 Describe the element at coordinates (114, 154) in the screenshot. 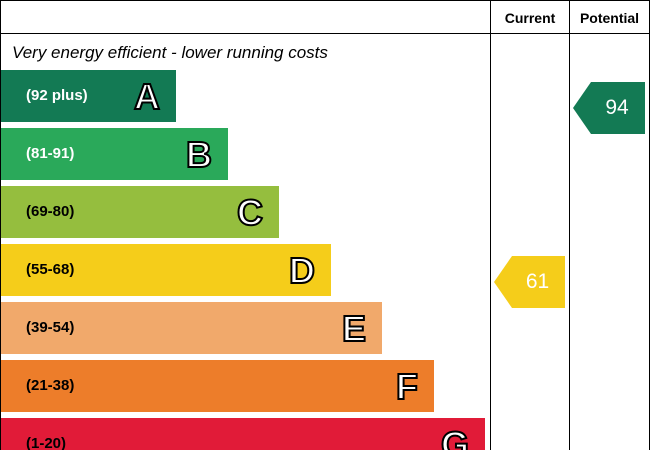

I see `rating-band-b: (81-91) B` at that location.